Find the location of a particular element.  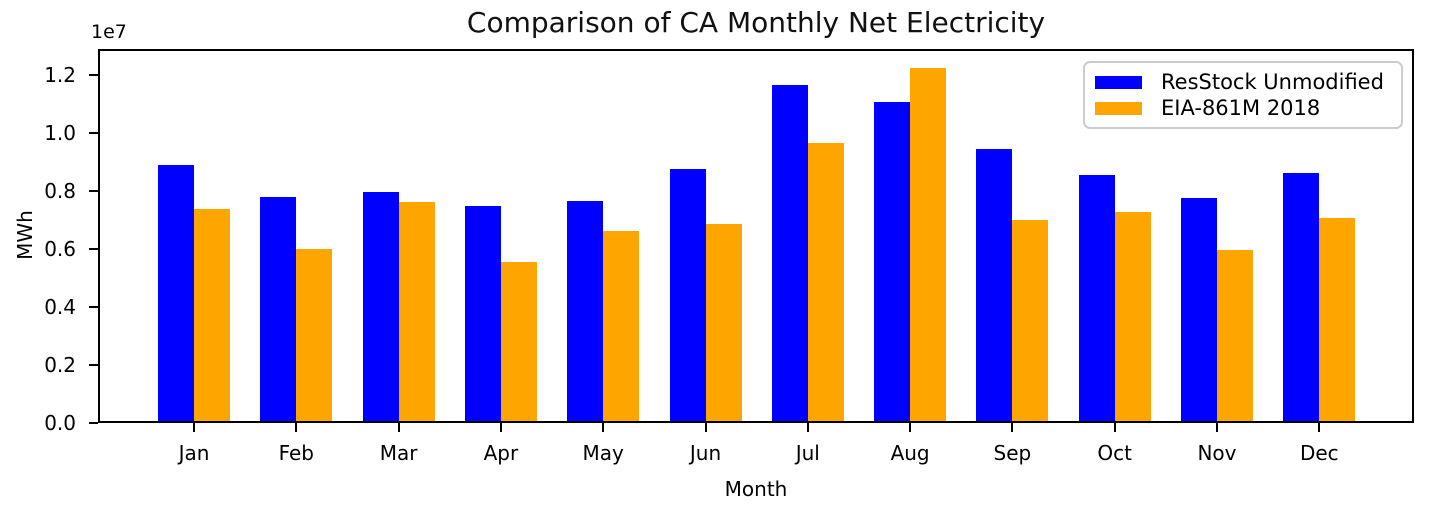

bar-resstock-unmodified-sep is located at coordinates (994, 285).